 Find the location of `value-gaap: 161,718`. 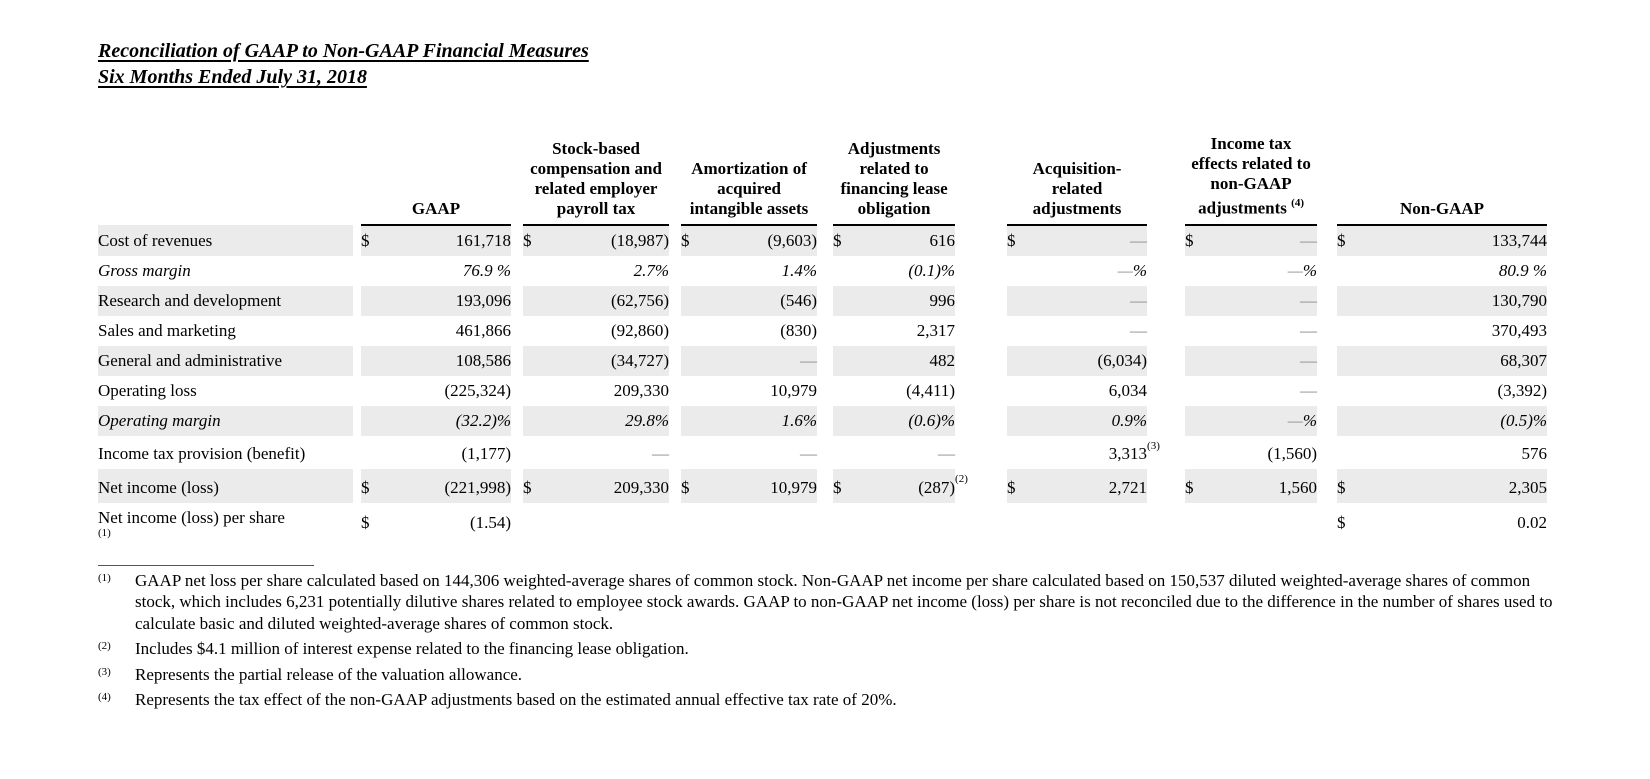

value-gaap: 161,718 is located at coordinates (448, 240).